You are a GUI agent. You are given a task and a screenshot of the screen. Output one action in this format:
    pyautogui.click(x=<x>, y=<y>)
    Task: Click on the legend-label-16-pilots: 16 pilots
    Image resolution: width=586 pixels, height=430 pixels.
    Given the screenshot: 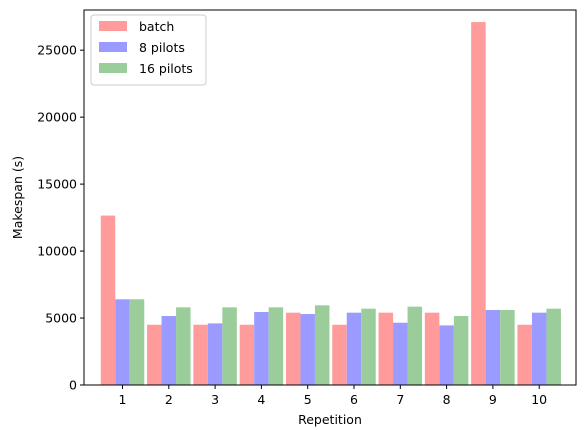 What is the action you would take?
    pyautogui.click(x=166, y=68)
    